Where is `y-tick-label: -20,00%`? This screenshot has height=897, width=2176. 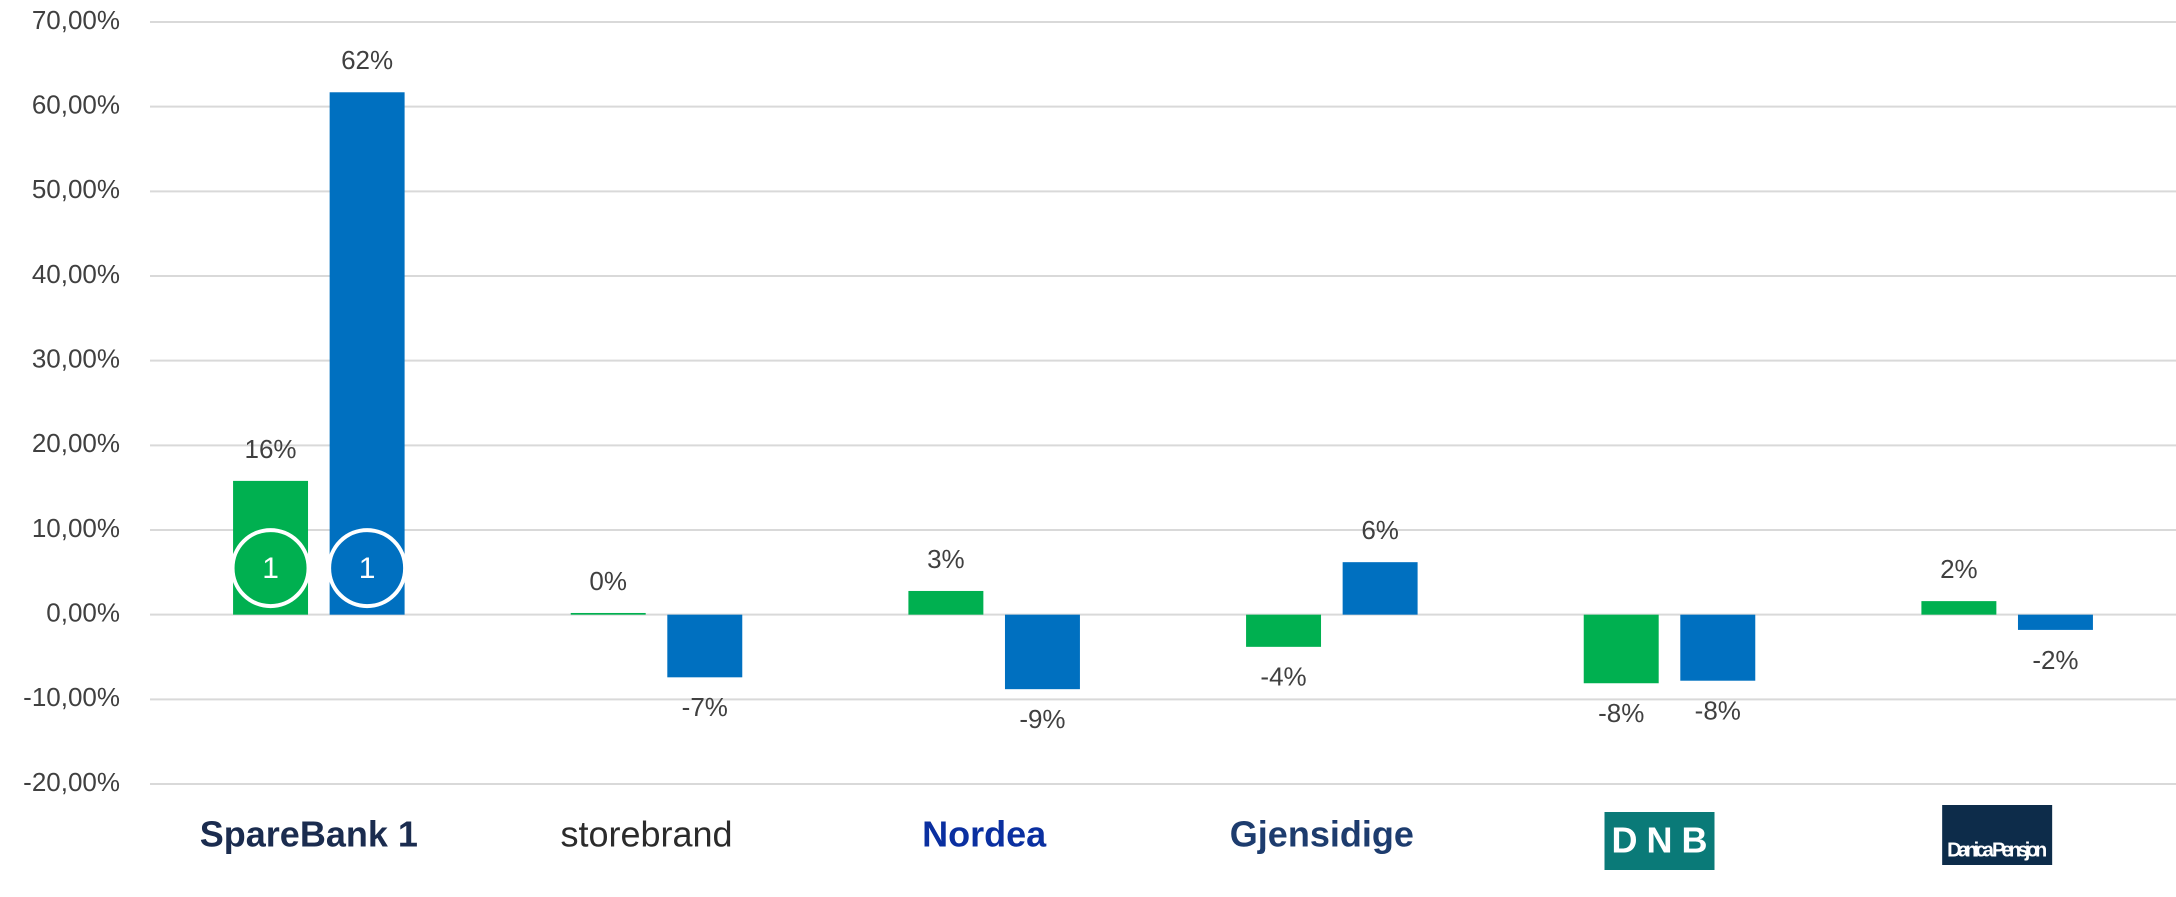
y-tick-label: -20,00% is located at coordinates (71, 782).